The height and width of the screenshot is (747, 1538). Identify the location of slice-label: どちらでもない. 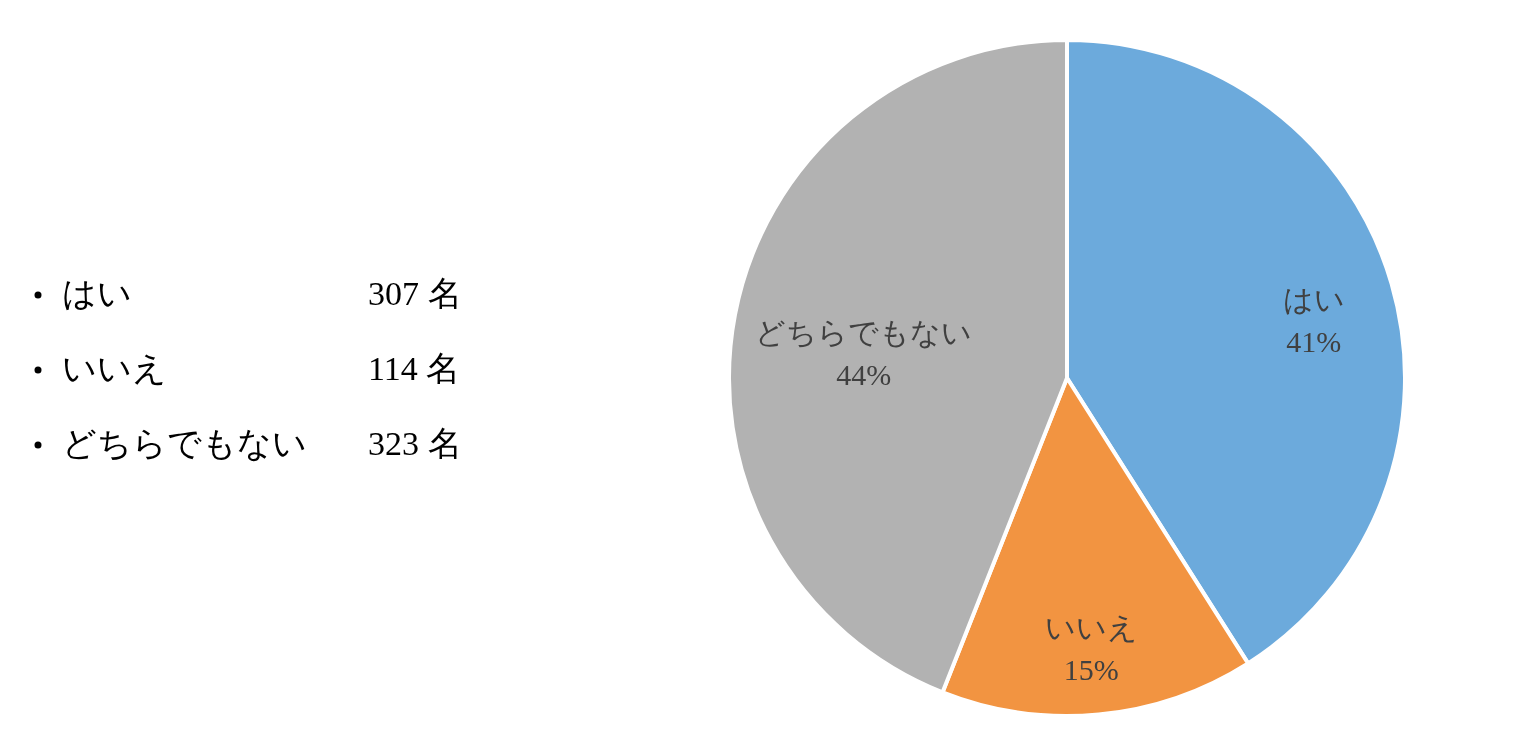
(864, 333).